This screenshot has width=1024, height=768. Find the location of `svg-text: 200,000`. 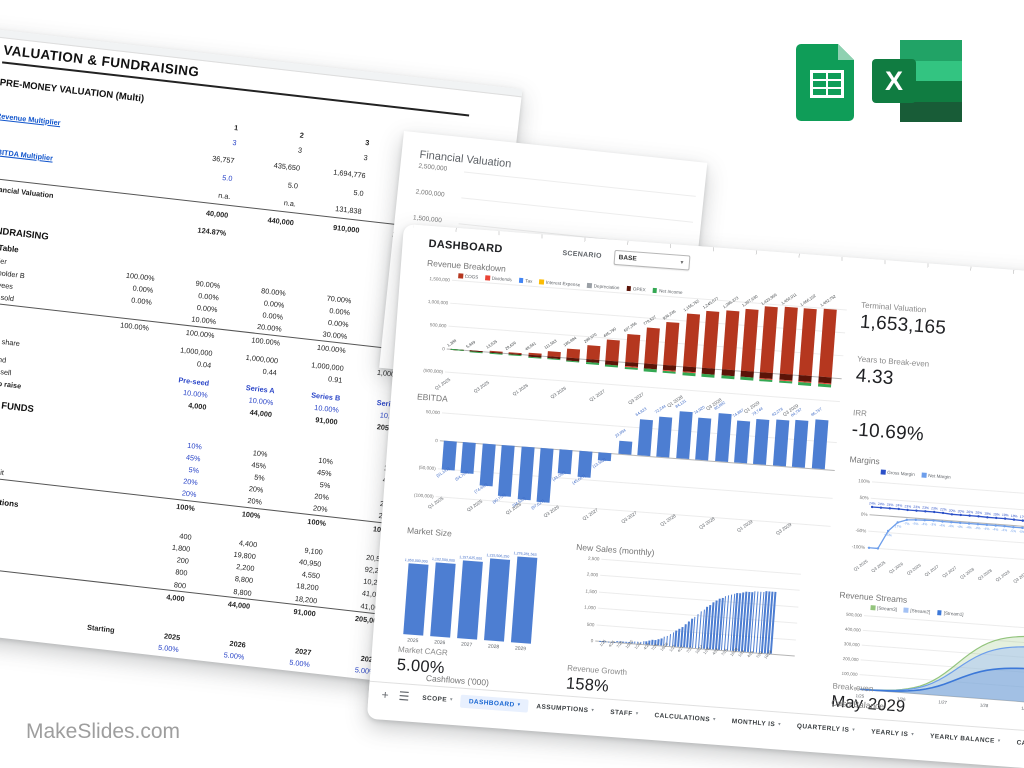

svg-text: 200,000 is located at coordinates (851, 659).